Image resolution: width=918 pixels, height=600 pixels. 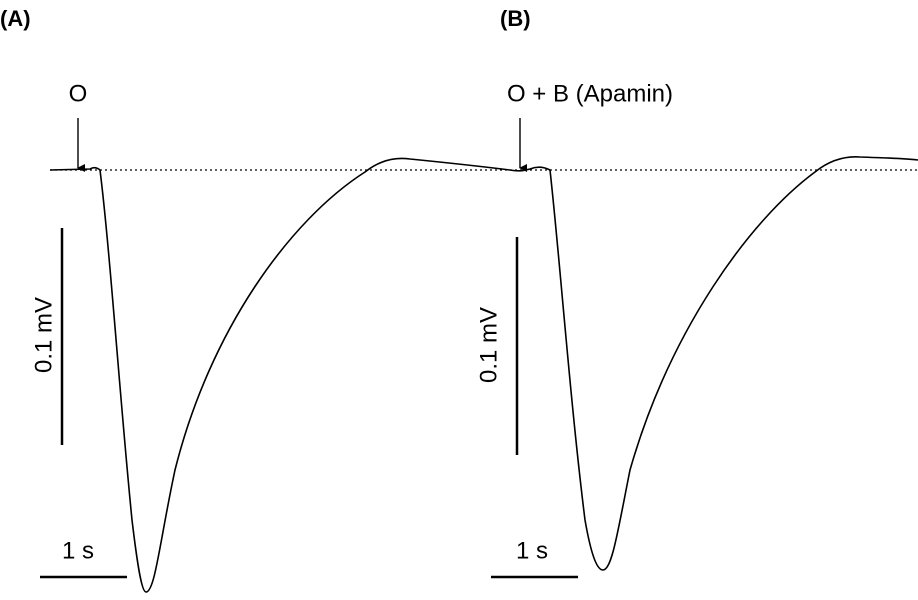 I want to click on stimulus-label: O + B (Apamin), so click(x=590, y=93).